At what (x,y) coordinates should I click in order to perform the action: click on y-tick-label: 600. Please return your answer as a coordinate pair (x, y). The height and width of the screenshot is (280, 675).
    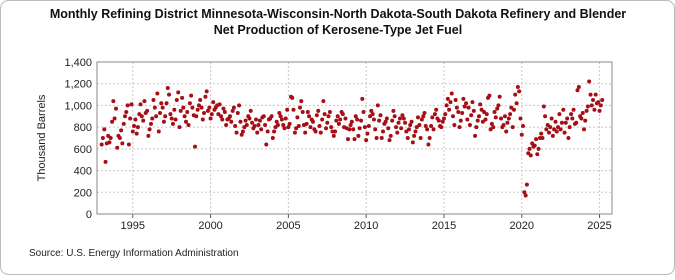
    Looking at the image, I should click on (83, 150).